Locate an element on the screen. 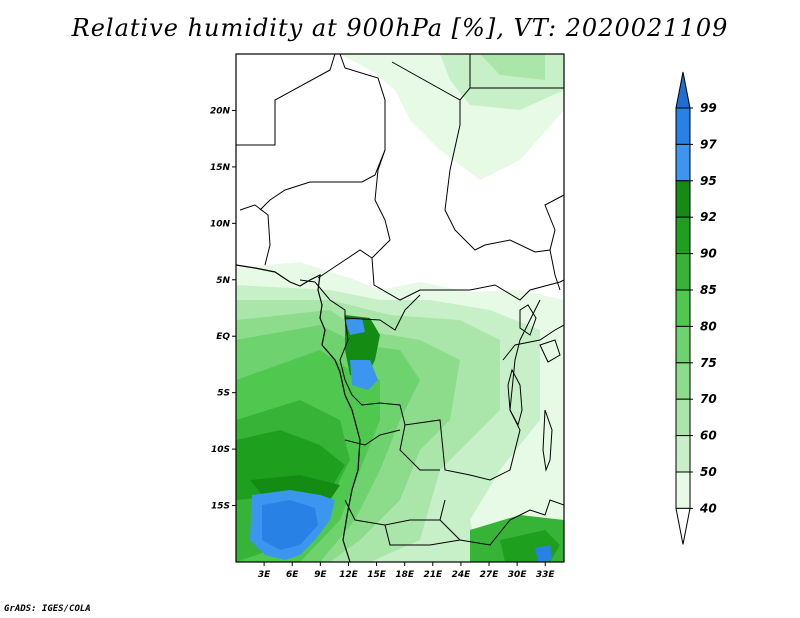 This screenshot has height=618, width=800. lon-tick-label: 15E is located at coordinates (377, 575).